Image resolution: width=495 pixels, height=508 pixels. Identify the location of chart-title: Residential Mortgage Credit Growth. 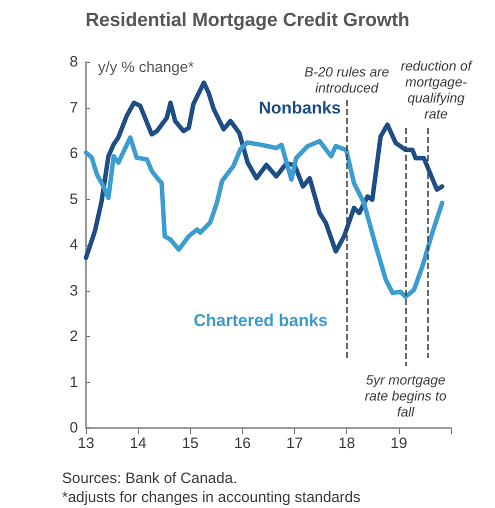
(247, 20).